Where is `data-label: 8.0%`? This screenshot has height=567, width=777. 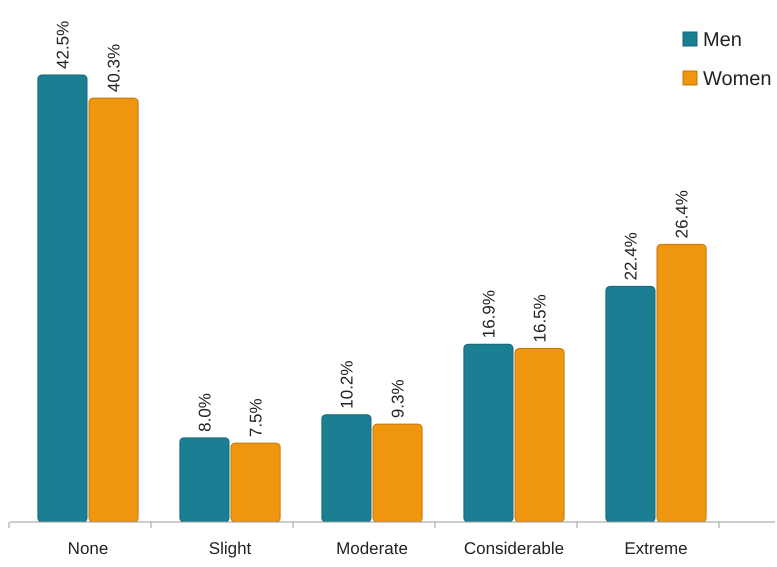
data-label: 8.0% is located at coordinates (204, 412).